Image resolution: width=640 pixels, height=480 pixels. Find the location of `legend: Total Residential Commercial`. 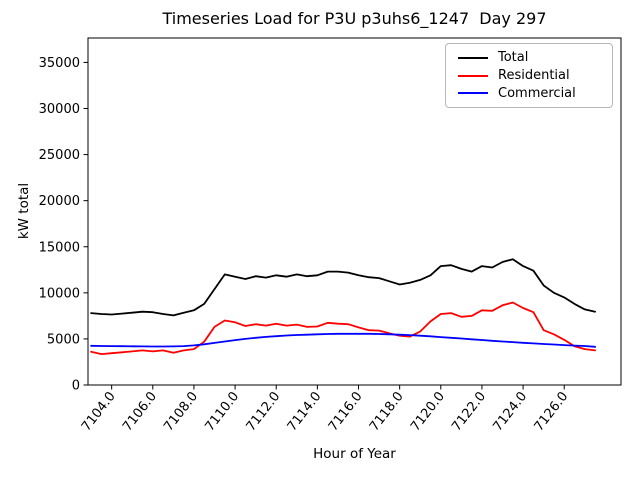

legend: Total Residential Commercial is located at coordinates (529, 75).